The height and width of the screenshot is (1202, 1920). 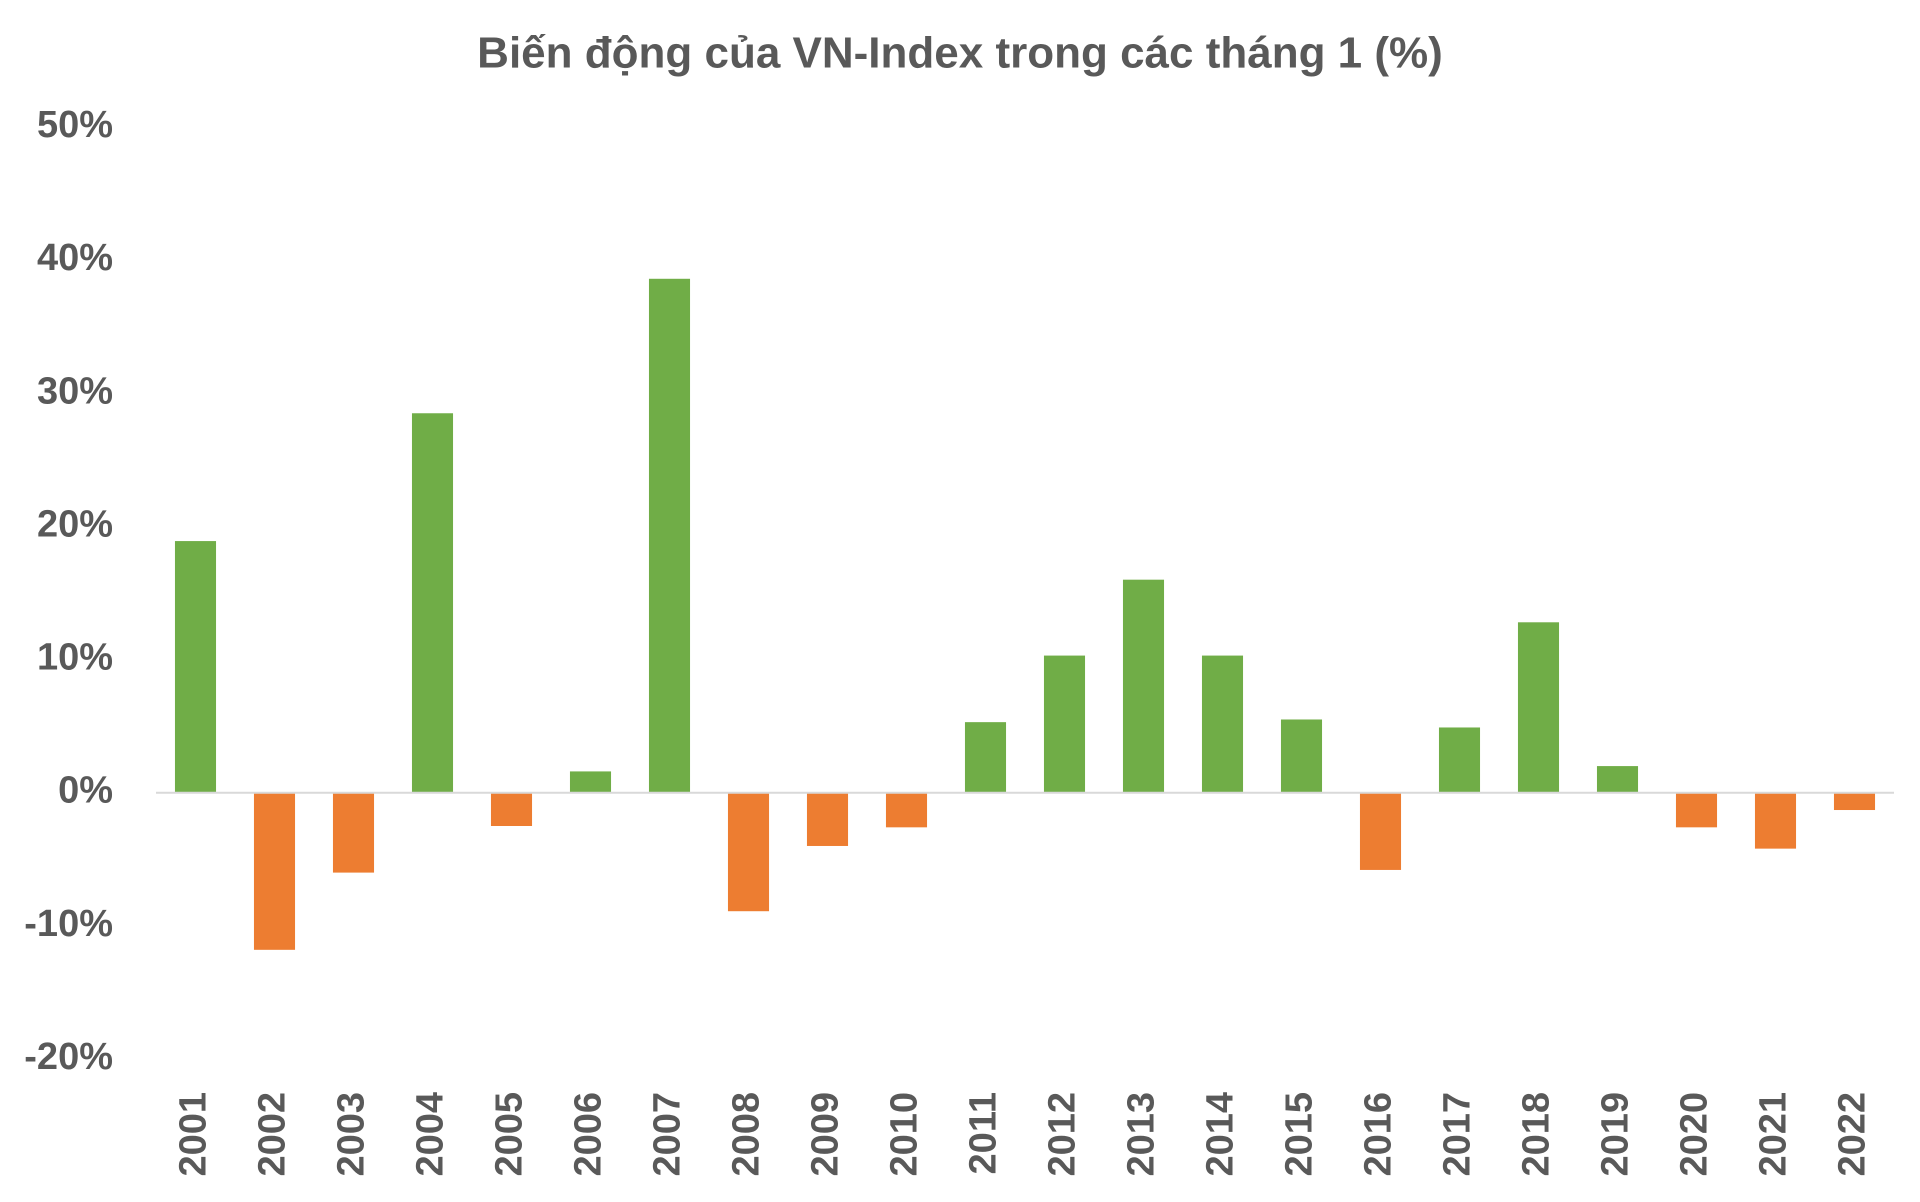 What do you see at coordinates (1300, 1134) in the screenshot?
I see `x-tick-label: 2015` at bounding box center [1300, 1134].